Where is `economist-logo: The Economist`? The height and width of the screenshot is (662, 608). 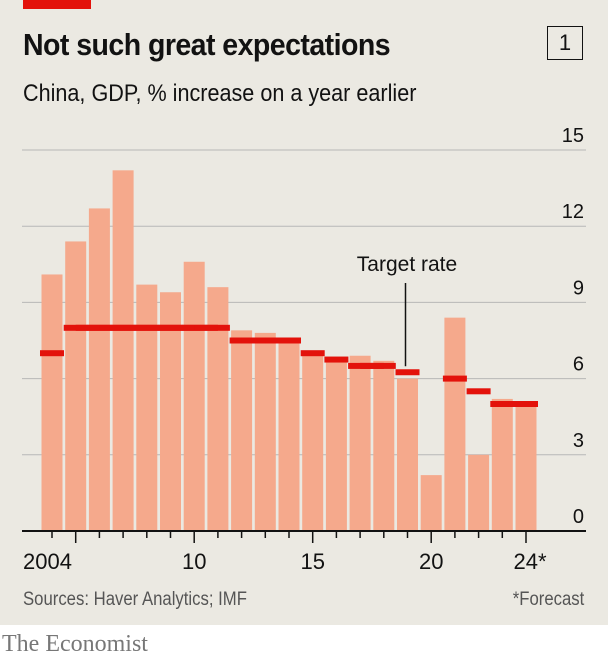 economist-logo: The Economist is located at coordinates (75, 644).